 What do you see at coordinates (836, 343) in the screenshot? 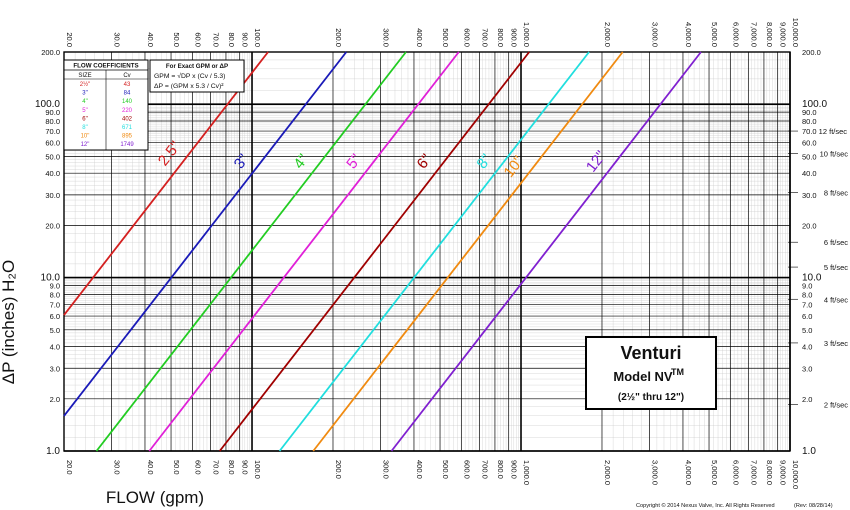
I see `velocity-label: 3 ft/sec` at bounding box center [836, 343].